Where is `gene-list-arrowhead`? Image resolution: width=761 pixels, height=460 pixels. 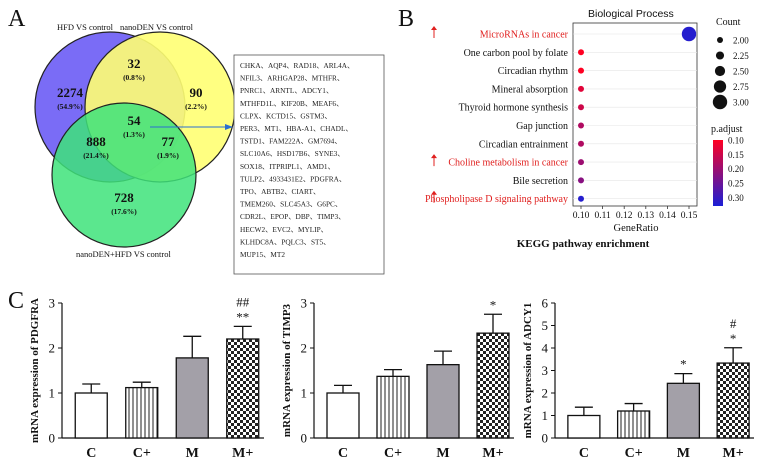 gene-list-arrowhead is located at coordinates (229, 127).